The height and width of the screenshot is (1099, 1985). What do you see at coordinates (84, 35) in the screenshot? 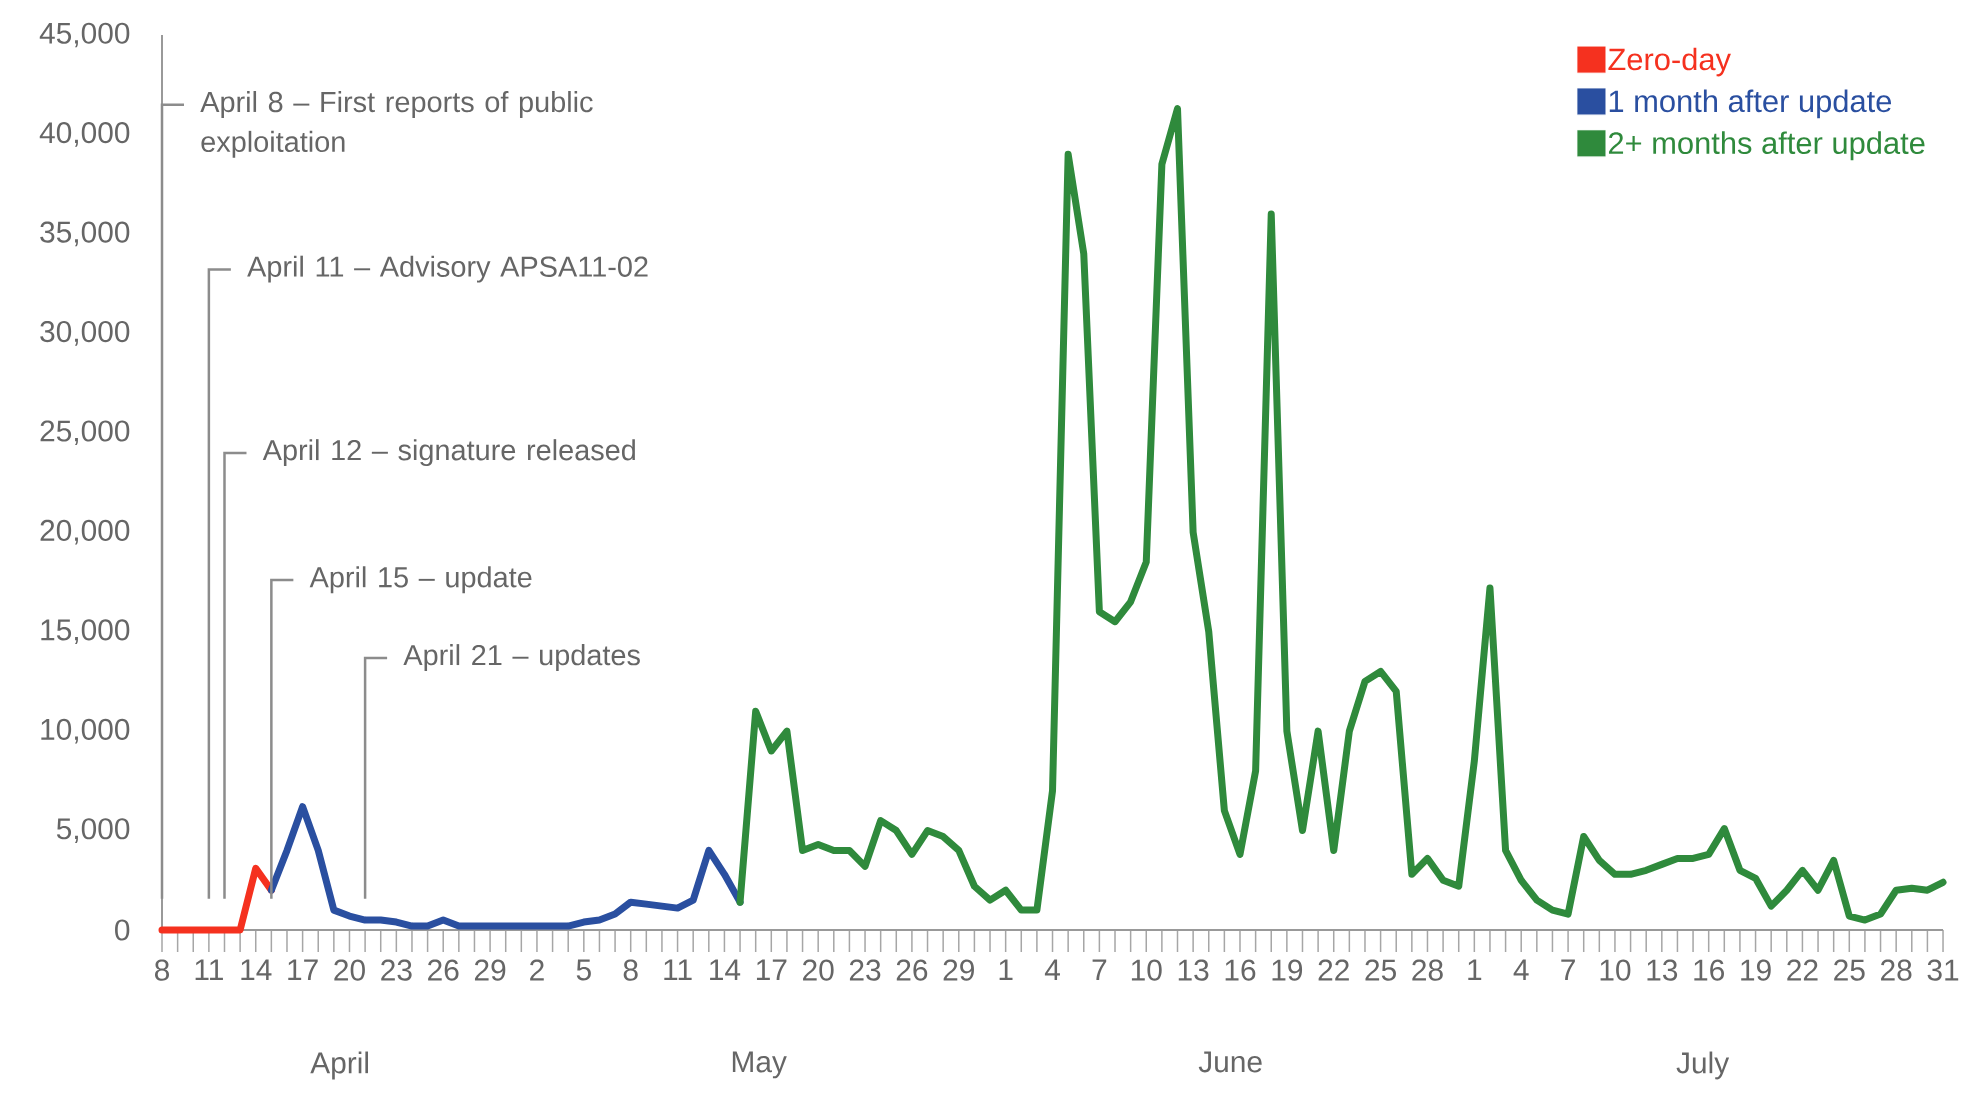
I see `y-tick-label: 45,000` at bounding box center [84, 35].